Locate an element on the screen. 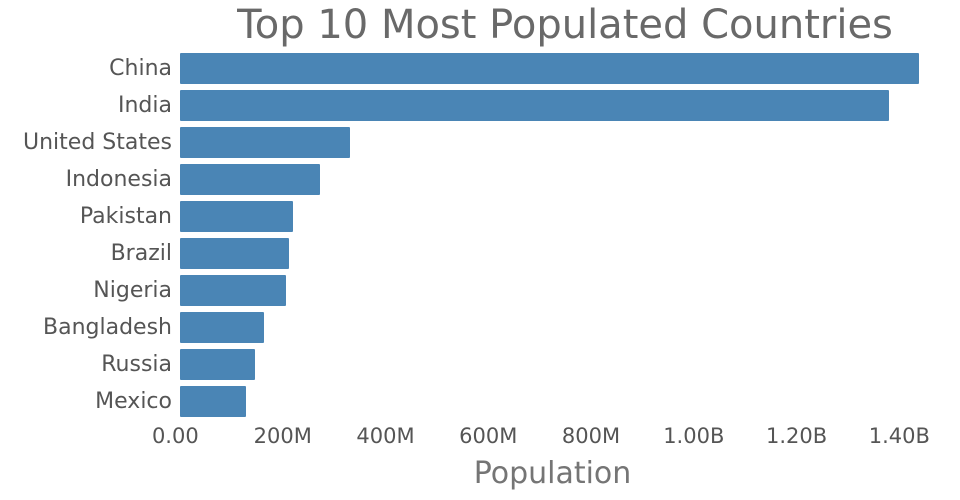 Image resolution: width=960 pixels, height=500 pixels. category-label: Russia is located at coordinates (136, 364).